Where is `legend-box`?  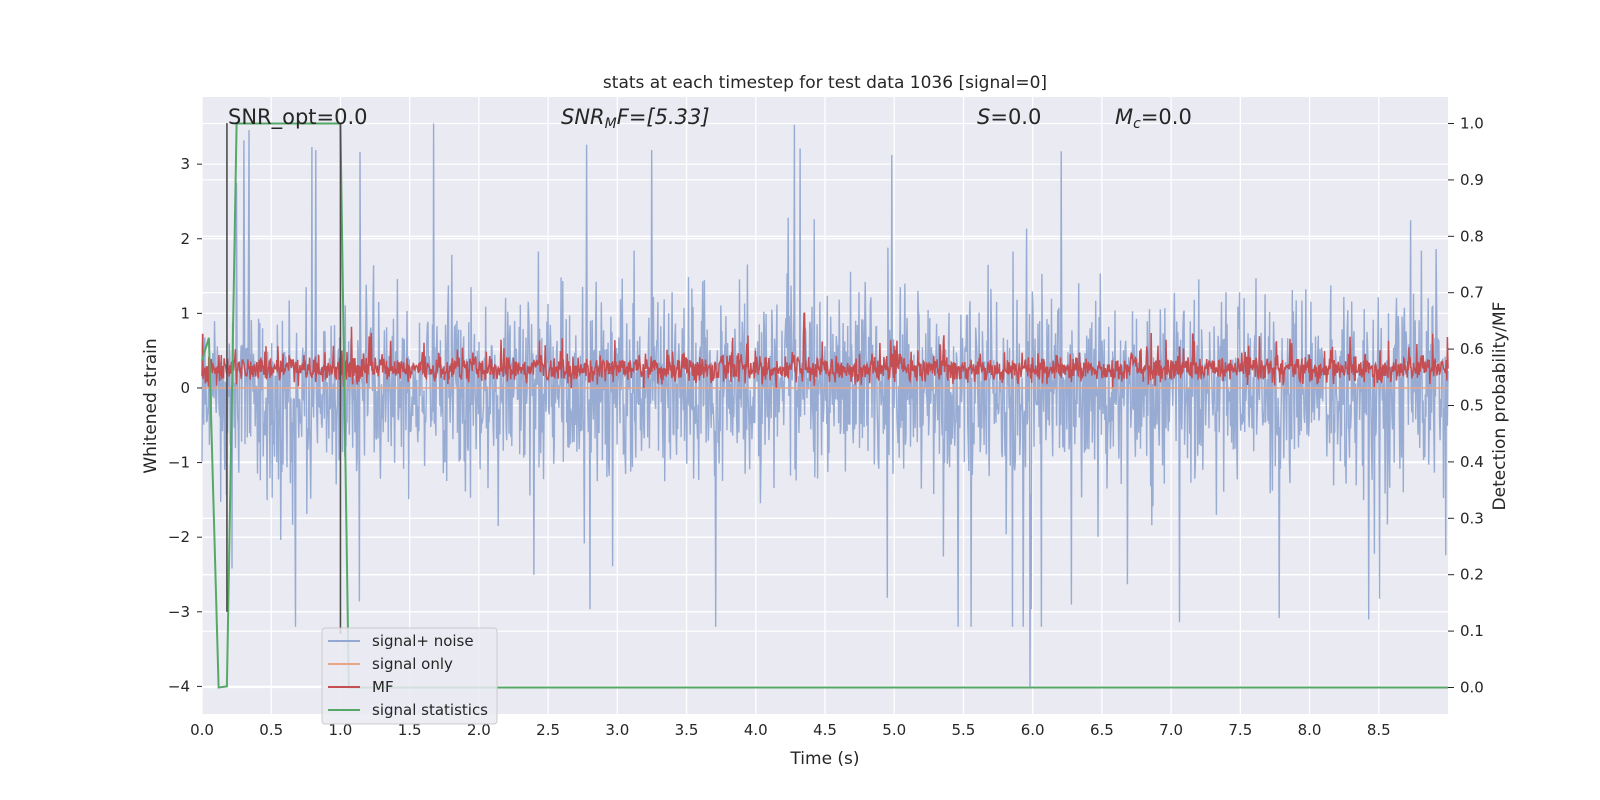 legend-box is located at coordinates (409, 676).